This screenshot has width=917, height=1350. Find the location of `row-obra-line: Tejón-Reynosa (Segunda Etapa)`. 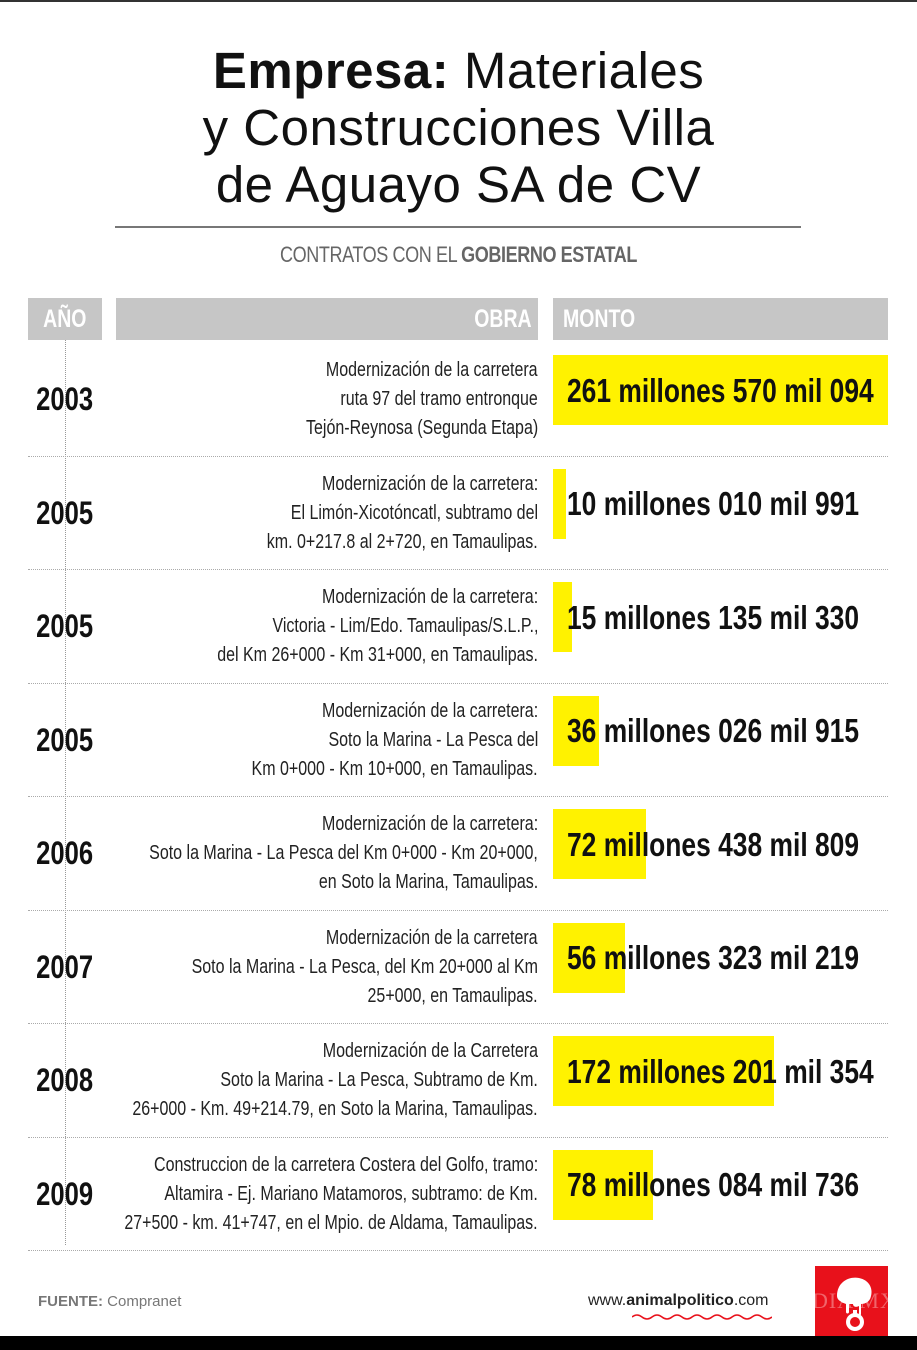

row-obra-line: Tejón-Reynosa (Segunda Etapa) is located at coordinates (421, 428).